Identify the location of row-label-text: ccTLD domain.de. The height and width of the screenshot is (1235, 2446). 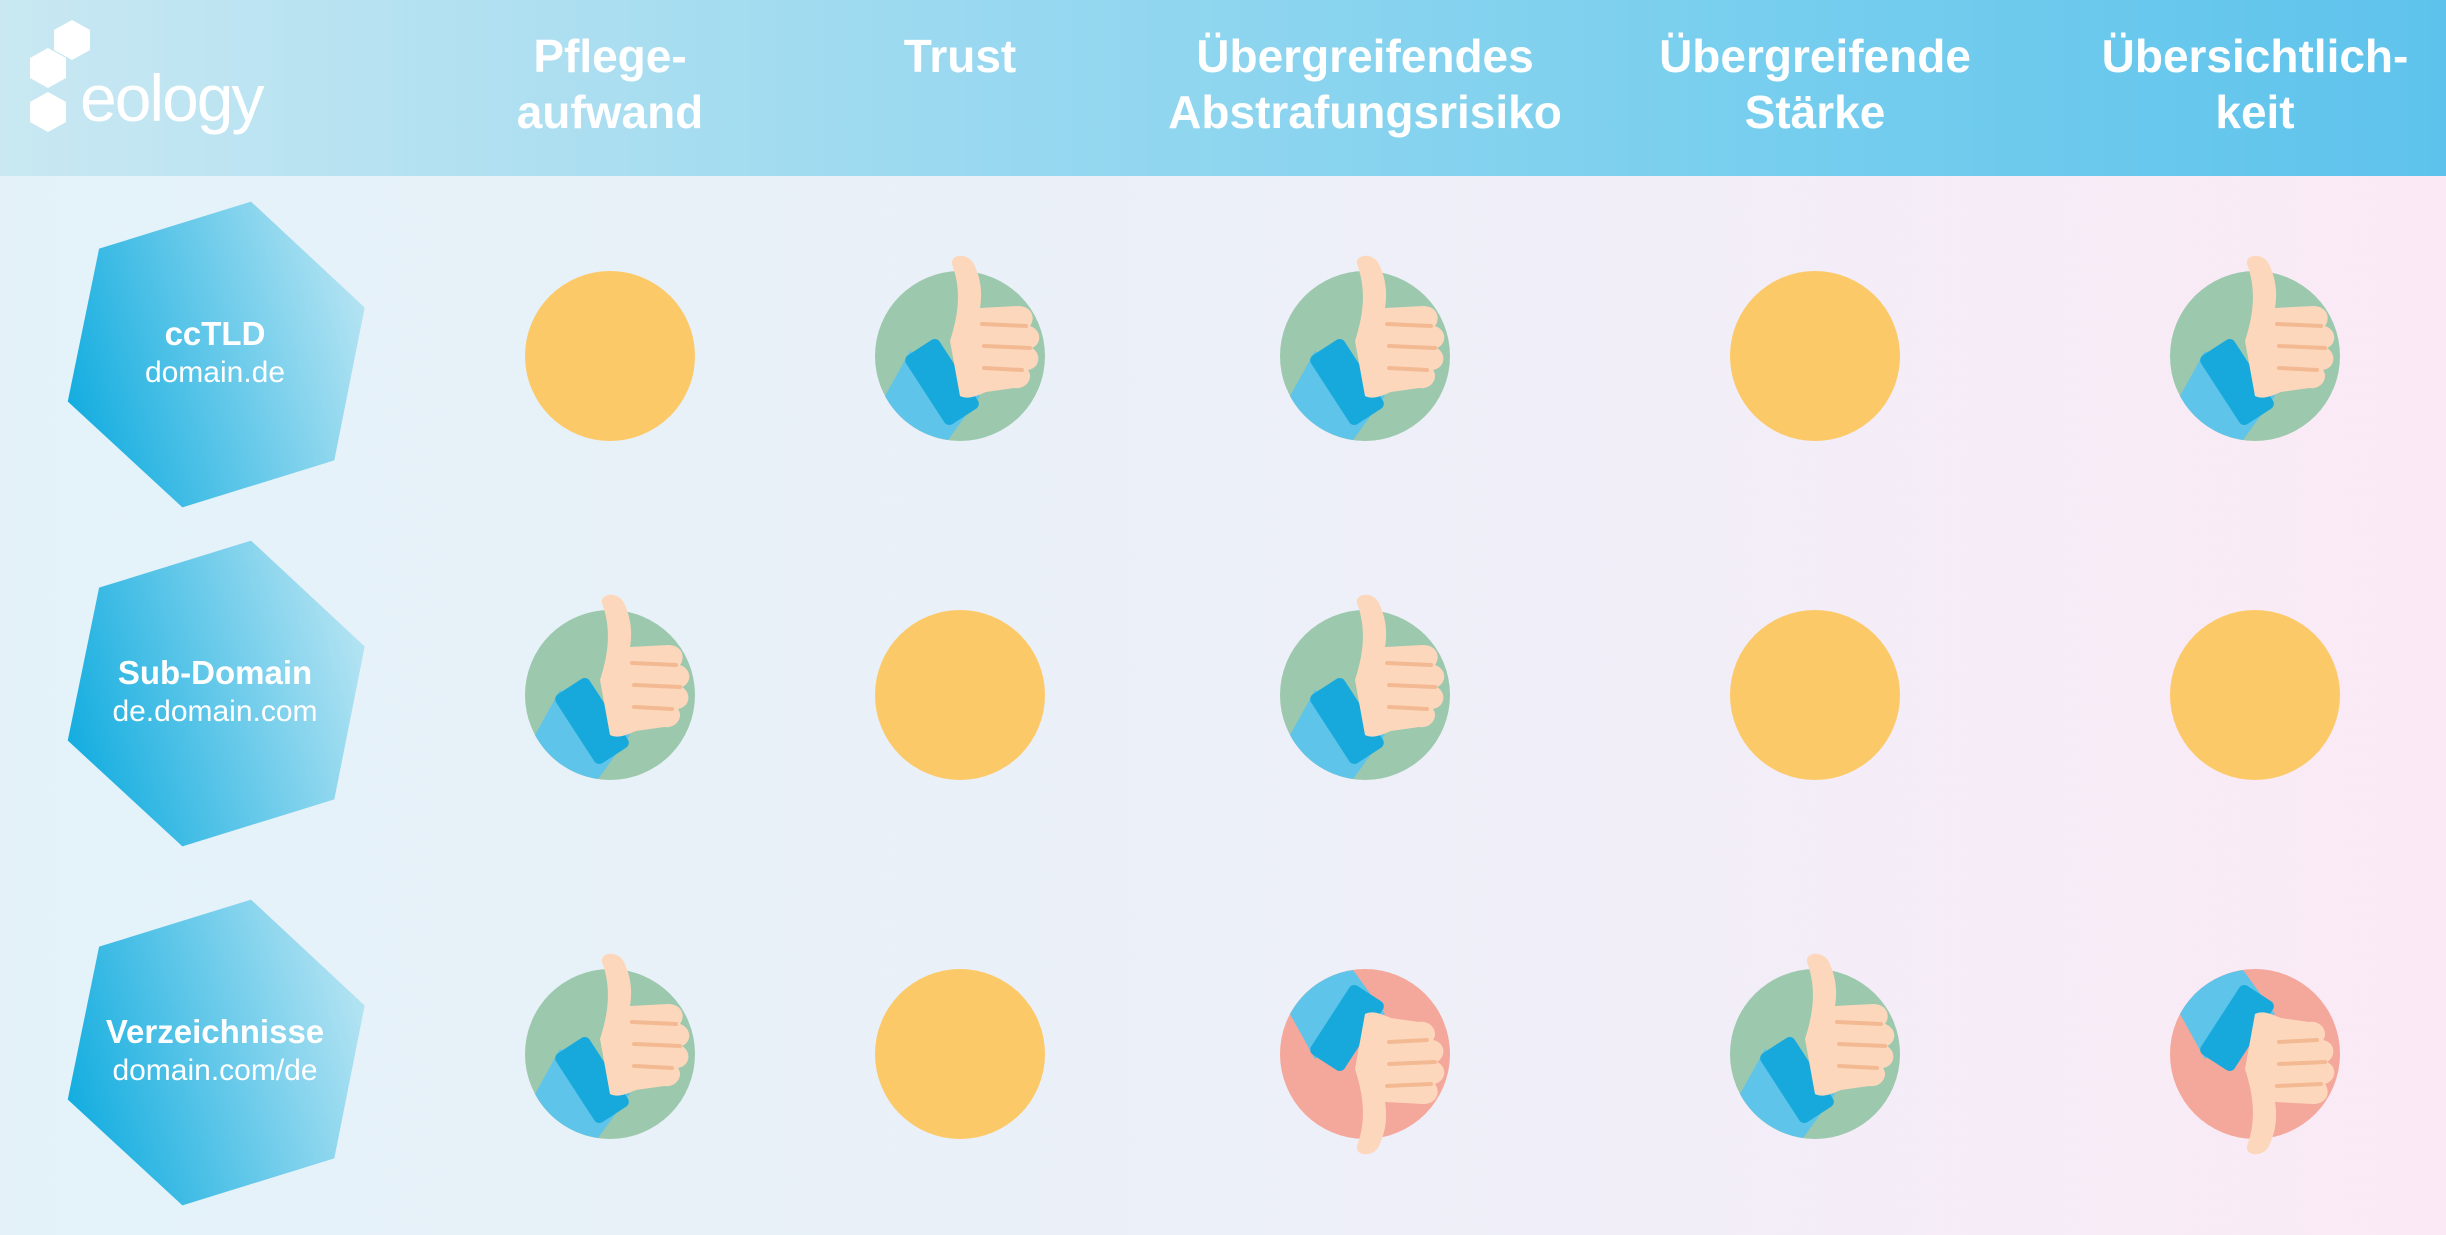
(215, 353).